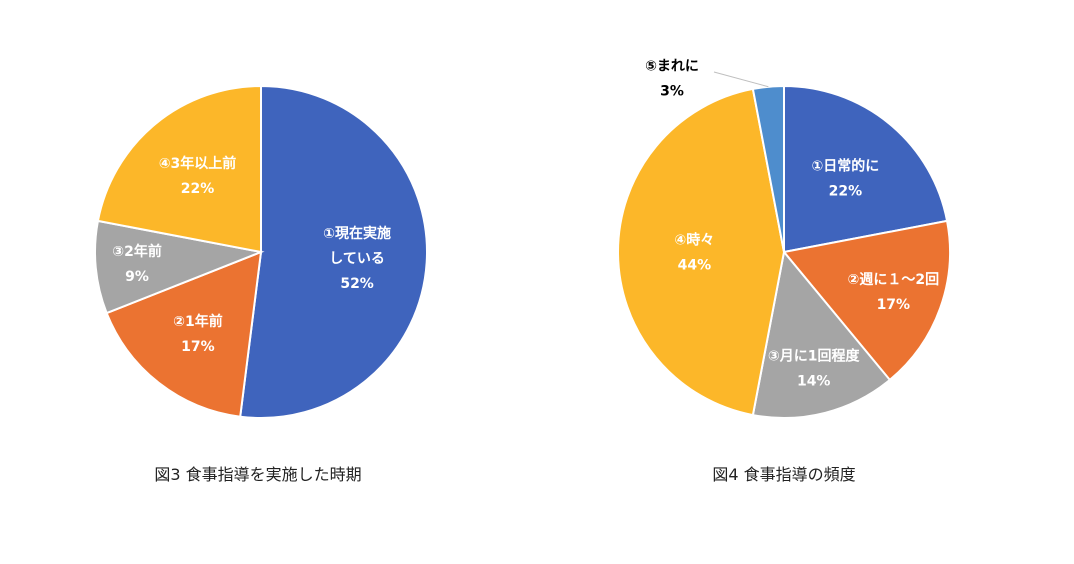 The width and height of the screenshot is (1074, 564). What do you see at coordinates (198, 347) in the screenshot?
I see `slice-label-line-0-1-1: 17%` at bounding box center [198, 347].